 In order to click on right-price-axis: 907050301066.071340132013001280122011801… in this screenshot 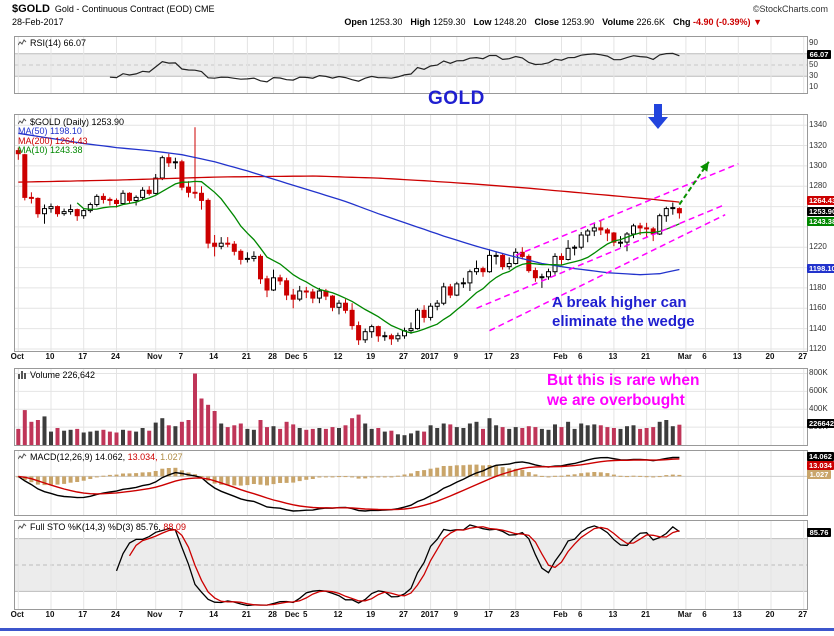, I will do `click(820, 318)`.